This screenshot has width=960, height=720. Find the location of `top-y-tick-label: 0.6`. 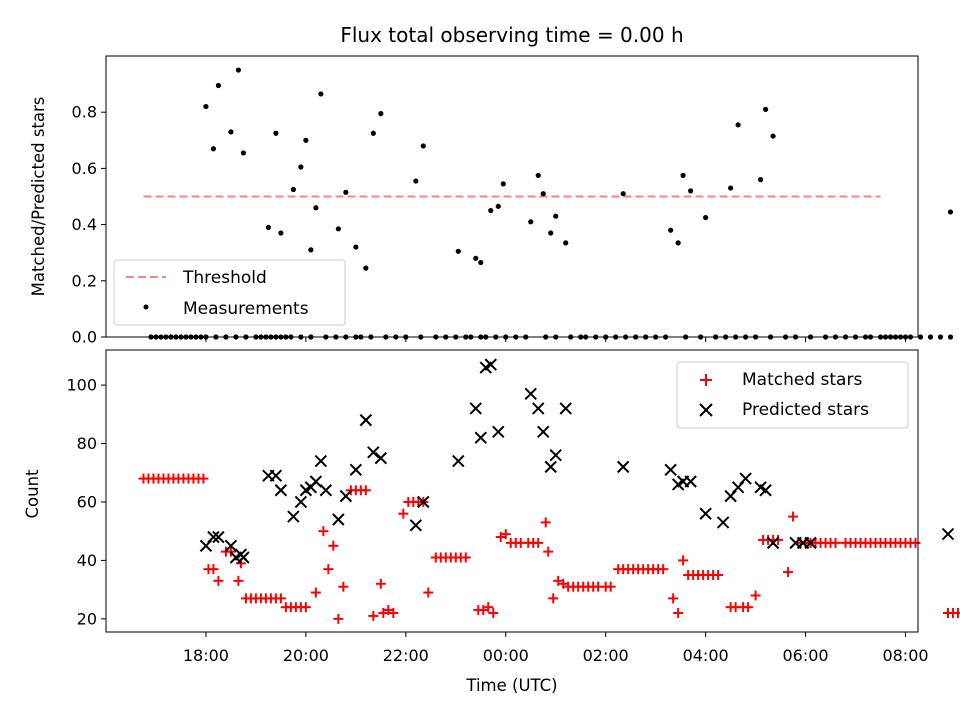

top-y-tick-label: 0.6 is located at coordinates (84, 168).